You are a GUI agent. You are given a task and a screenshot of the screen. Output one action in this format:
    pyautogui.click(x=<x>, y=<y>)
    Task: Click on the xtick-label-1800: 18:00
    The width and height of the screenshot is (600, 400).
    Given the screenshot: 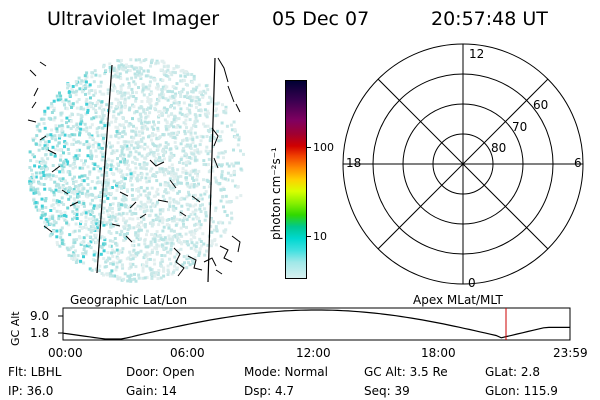 What is the action you would take?
    pyautogui.click(x=438, y=353)
    